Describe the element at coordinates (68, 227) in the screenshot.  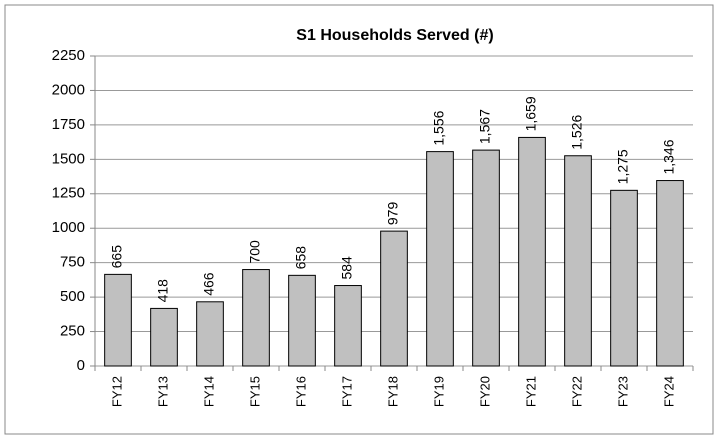
I see `y-tick-label: 1000` at that location.